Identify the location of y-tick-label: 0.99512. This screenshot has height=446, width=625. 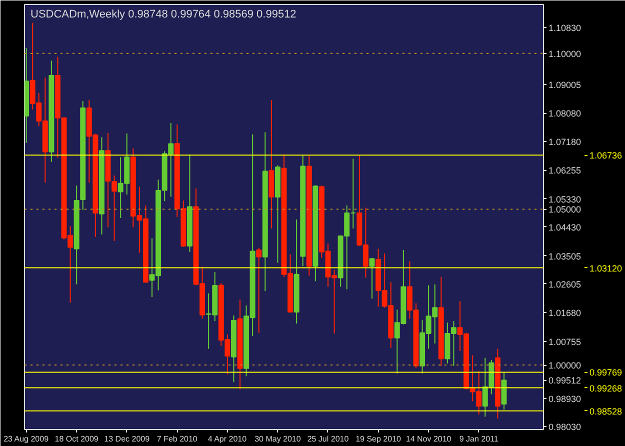
(565, 381).